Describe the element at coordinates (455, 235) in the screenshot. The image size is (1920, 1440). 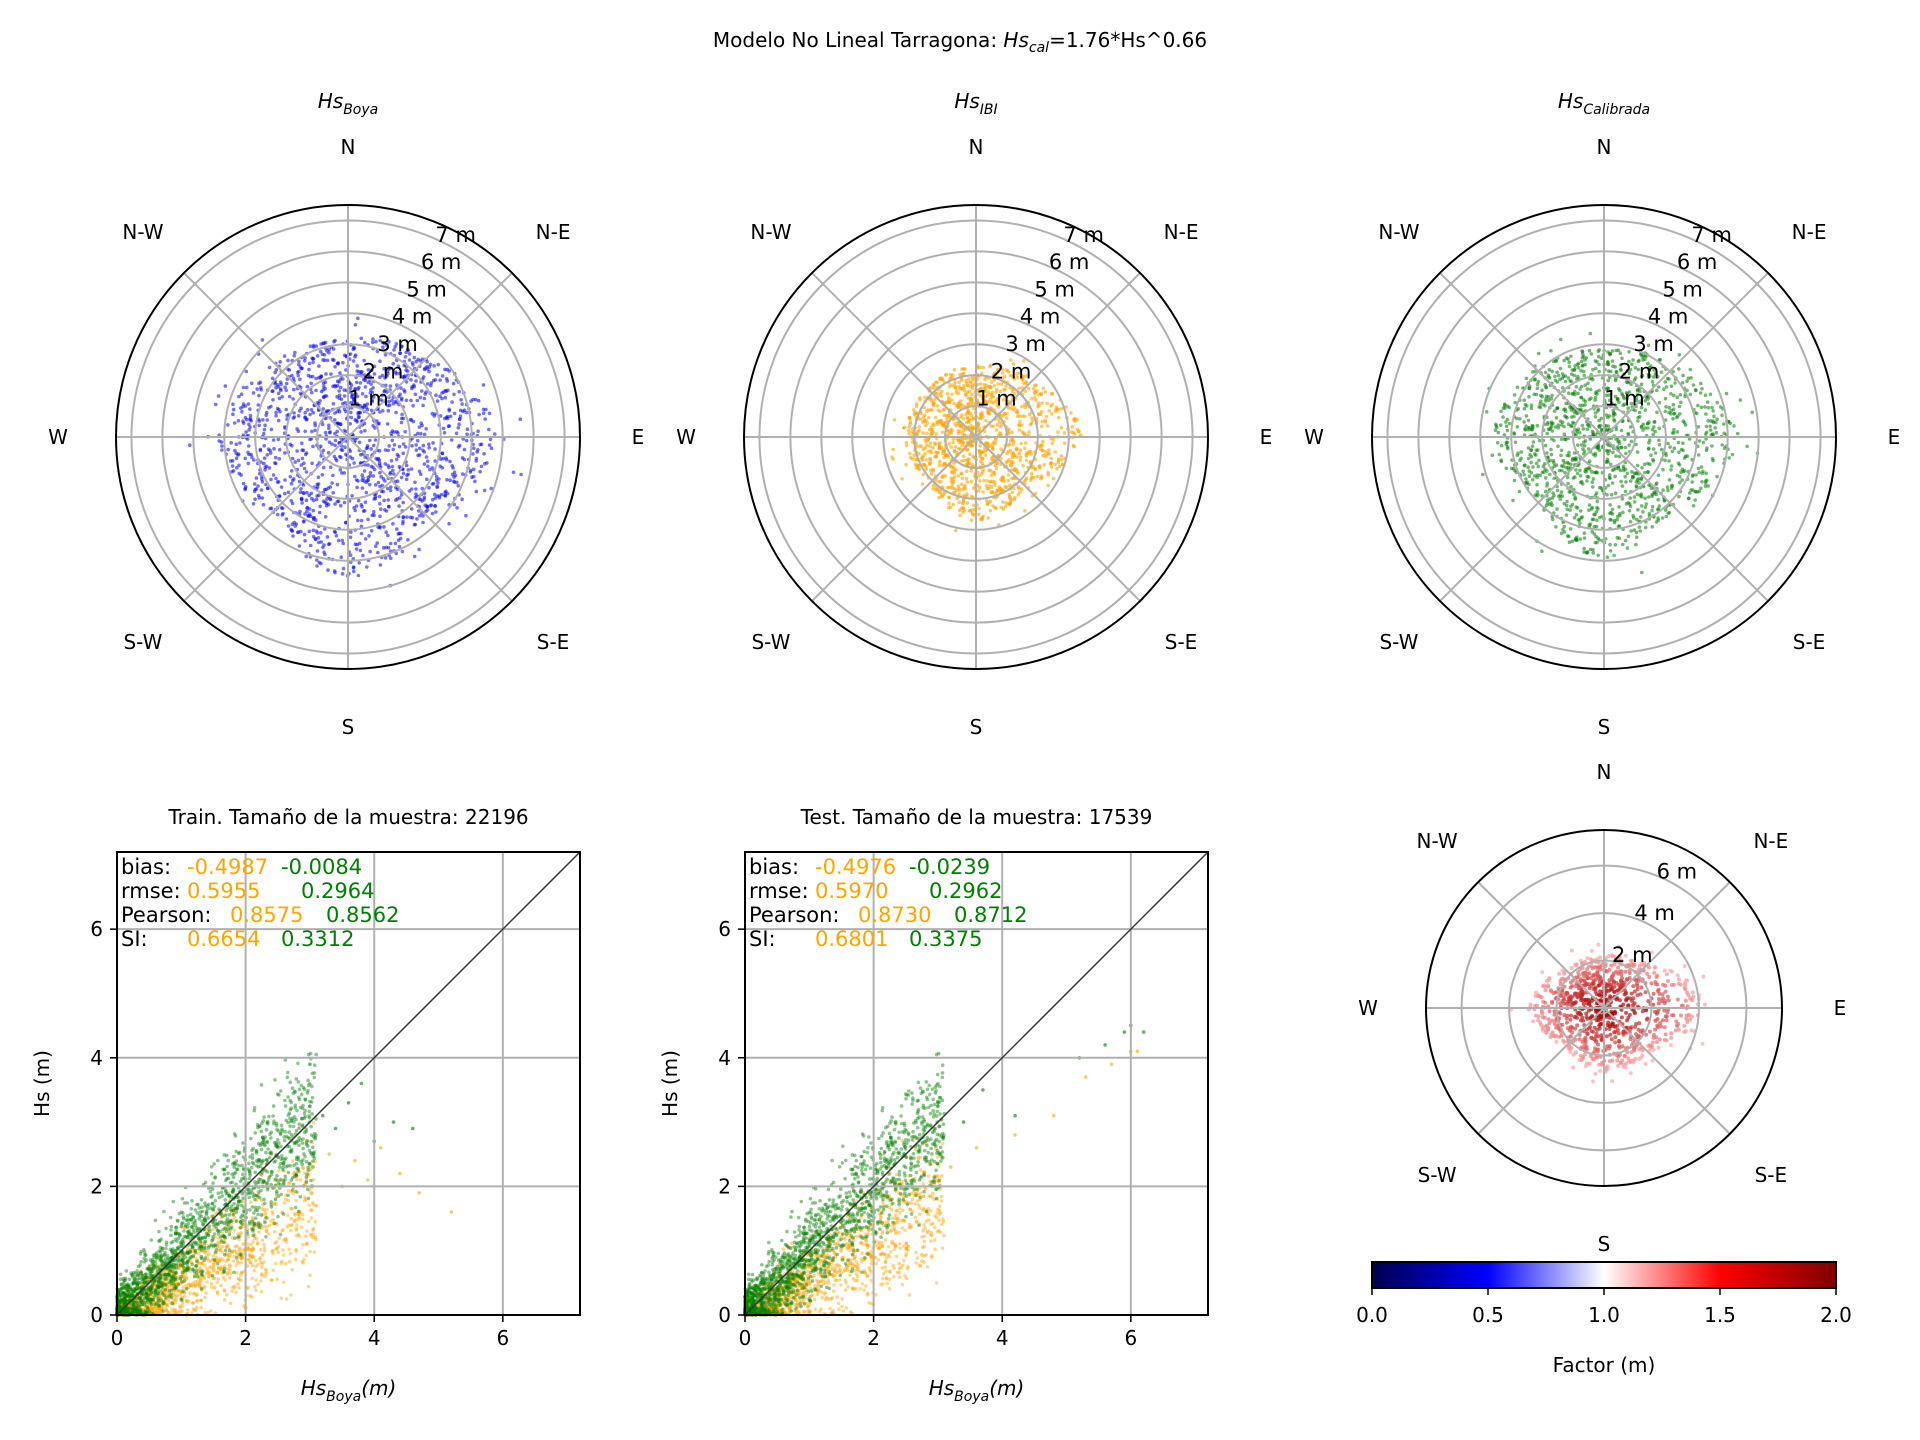
I see `radial-tick-label: 7 m` at that location.